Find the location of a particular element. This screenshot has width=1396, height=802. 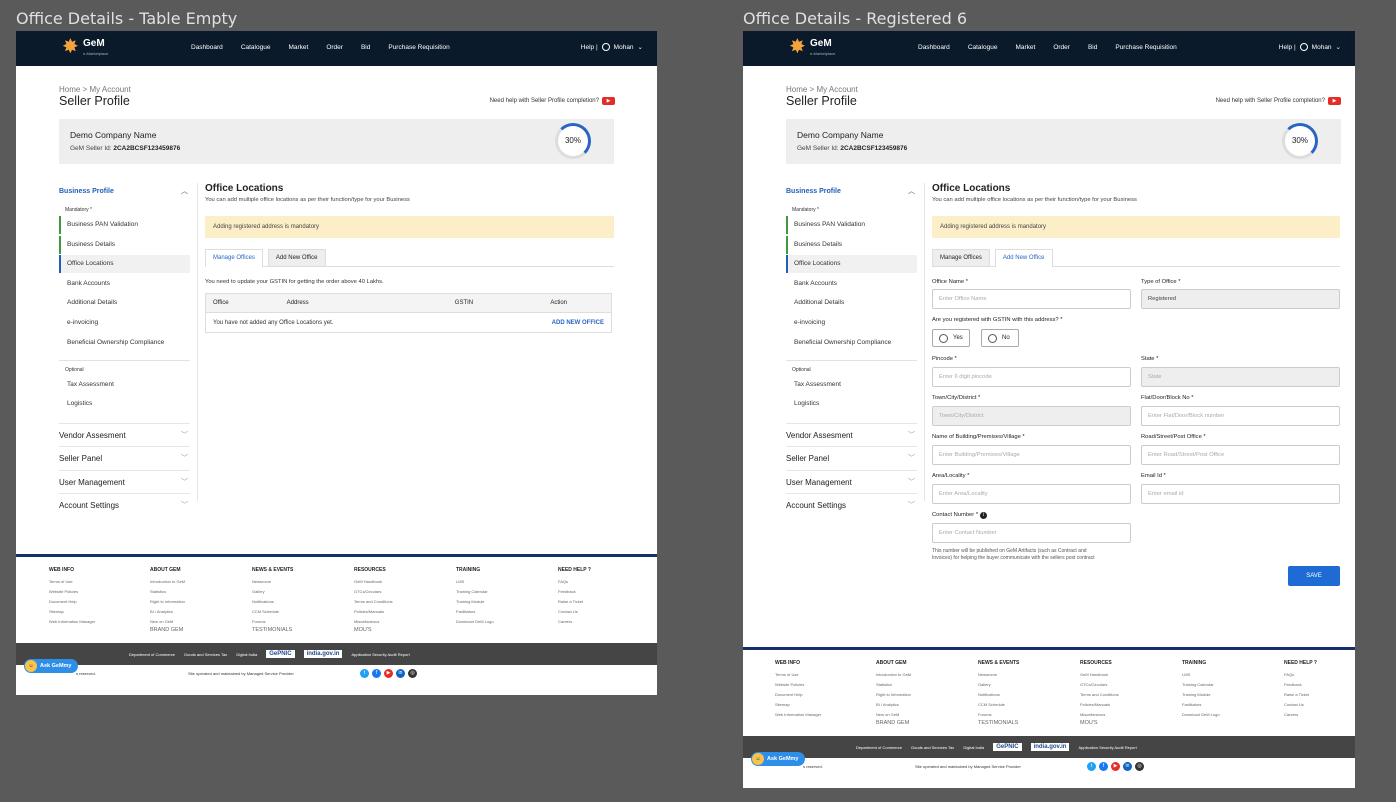

footer-link: Notifications is located at coordinates (989, 694).